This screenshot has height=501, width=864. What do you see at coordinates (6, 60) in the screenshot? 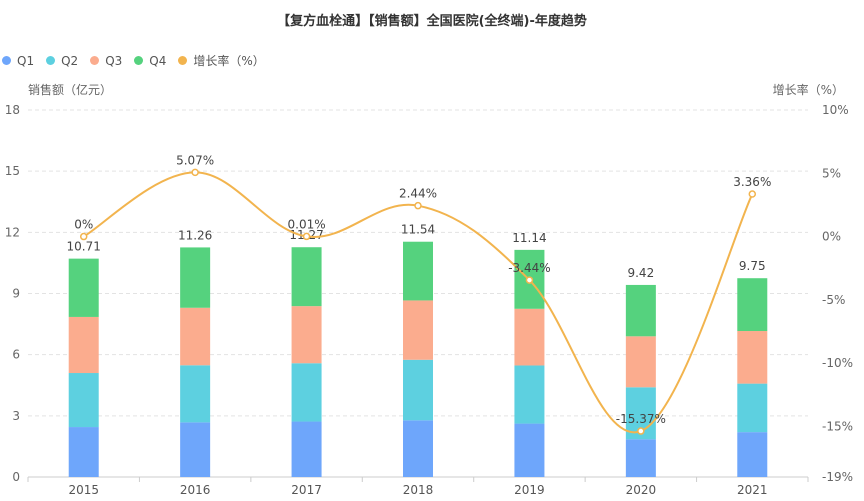
I see `legend-marker-q1` at bounding box center [6, 60].